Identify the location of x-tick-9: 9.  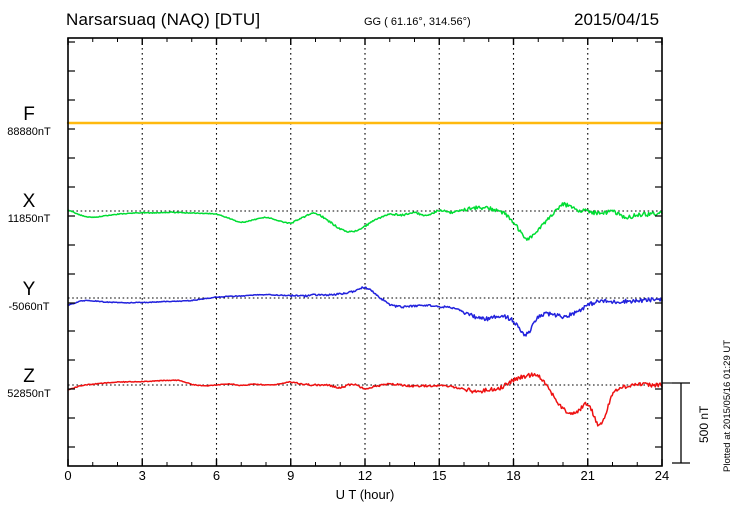
(291, 475).